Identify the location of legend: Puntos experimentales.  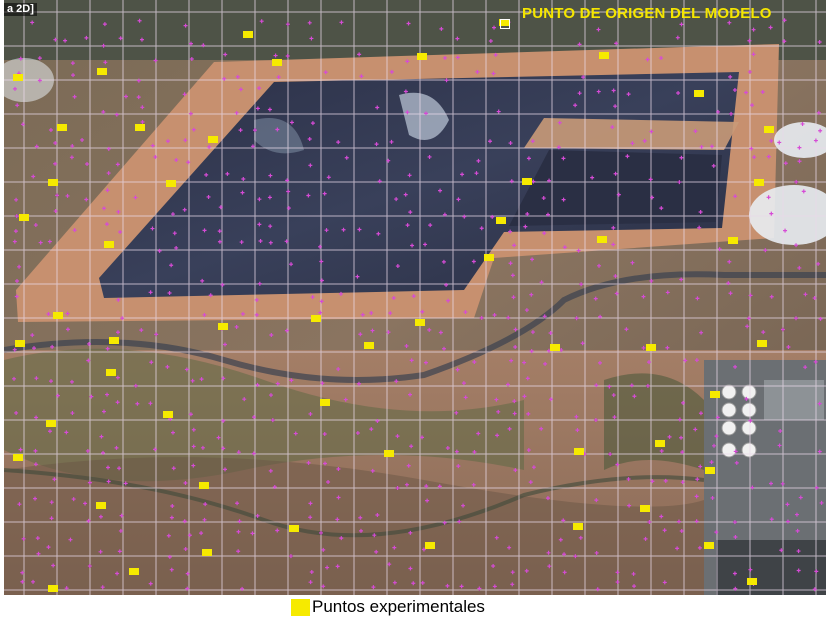
(388, 607).